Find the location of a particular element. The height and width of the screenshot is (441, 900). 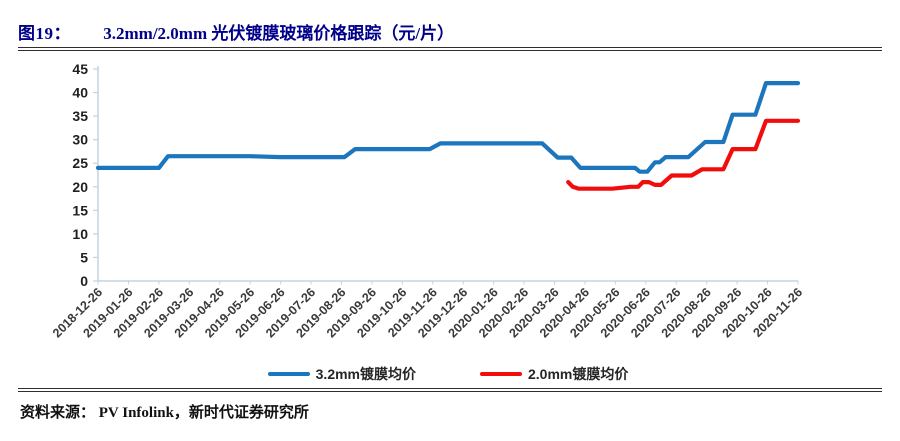

y-tick-label: 40 is located at coordinates (80, 93).